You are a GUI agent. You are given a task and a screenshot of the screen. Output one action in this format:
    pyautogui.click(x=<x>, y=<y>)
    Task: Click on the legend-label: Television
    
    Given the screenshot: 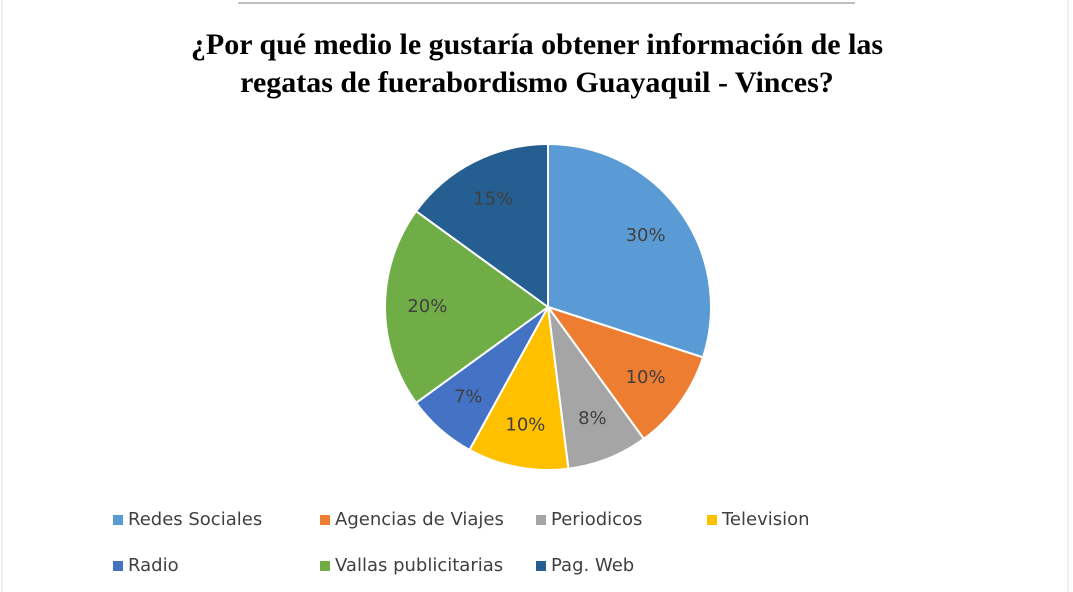 What is the action you would take?
    pyautogui.click(x=765, y=519)
    